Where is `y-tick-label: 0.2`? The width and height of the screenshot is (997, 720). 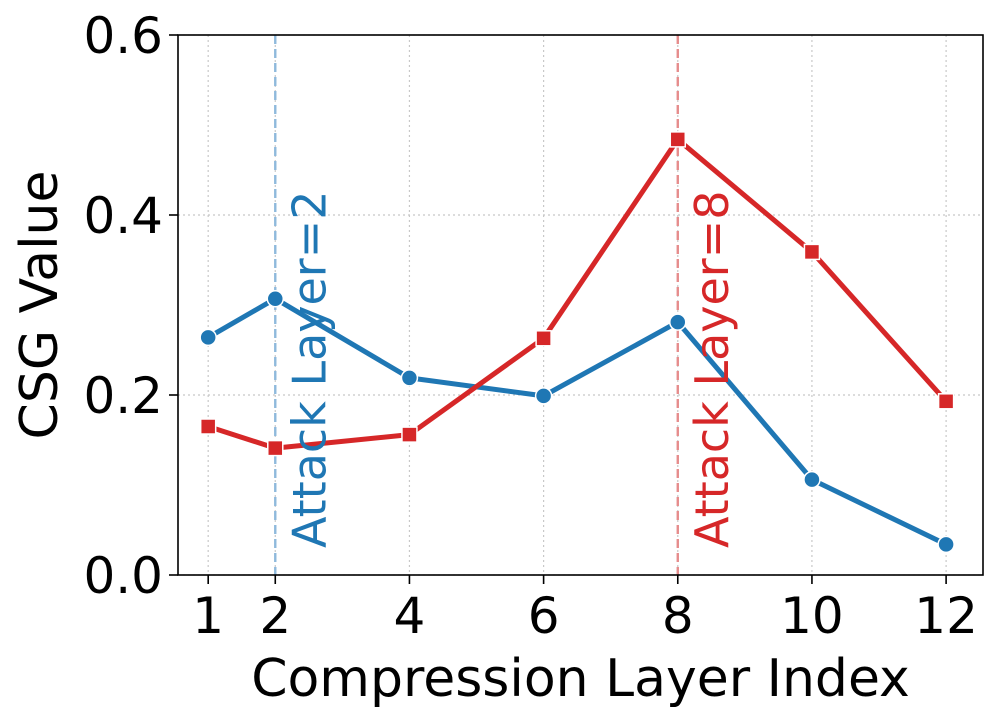
y-tick-label: 0.2 is located at coordinates (123, 396).